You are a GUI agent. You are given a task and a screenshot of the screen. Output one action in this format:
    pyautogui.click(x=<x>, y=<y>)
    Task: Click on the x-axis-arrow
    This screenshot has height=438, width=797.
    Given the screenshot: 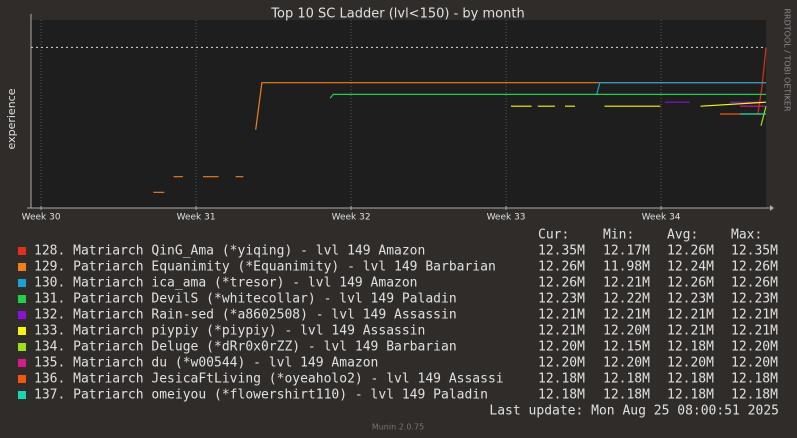 What is the action you would take?
    pyautogui.click(x=772, y=208)
    